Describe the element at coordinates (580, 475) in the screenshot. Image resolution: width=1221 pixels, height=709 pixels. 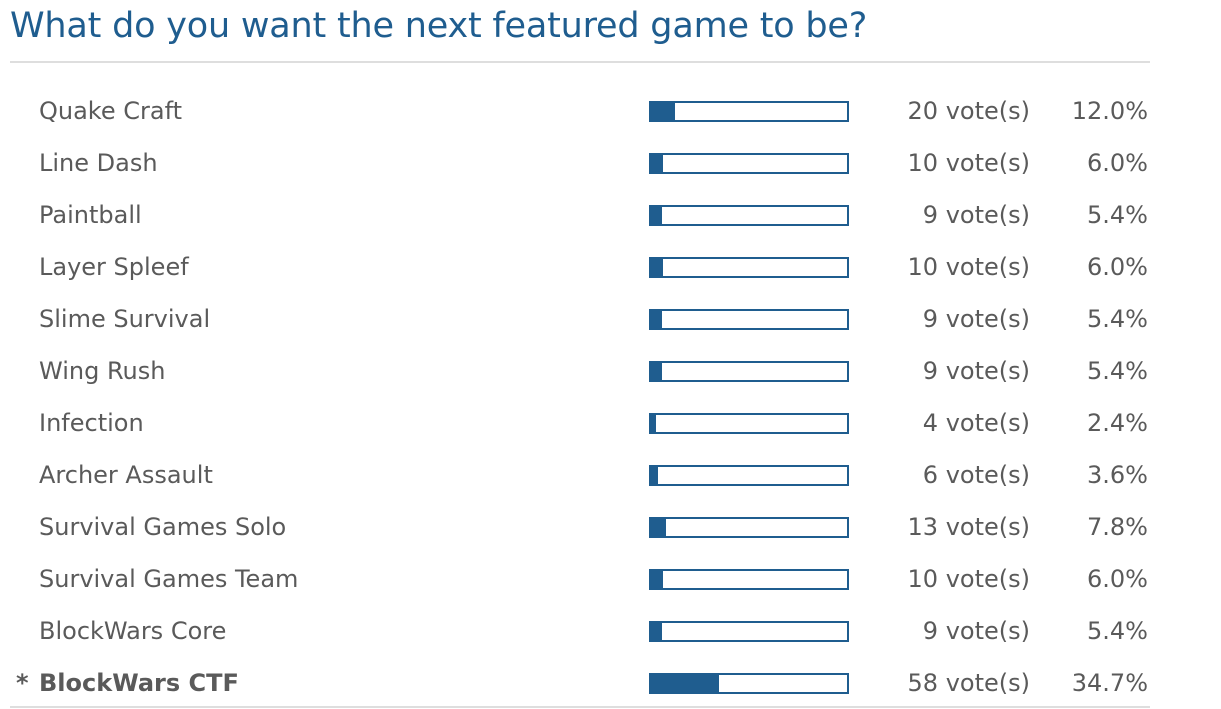
I see `poll-option-row: Archer Assault 6 vote(s) 3.6%` at that location.